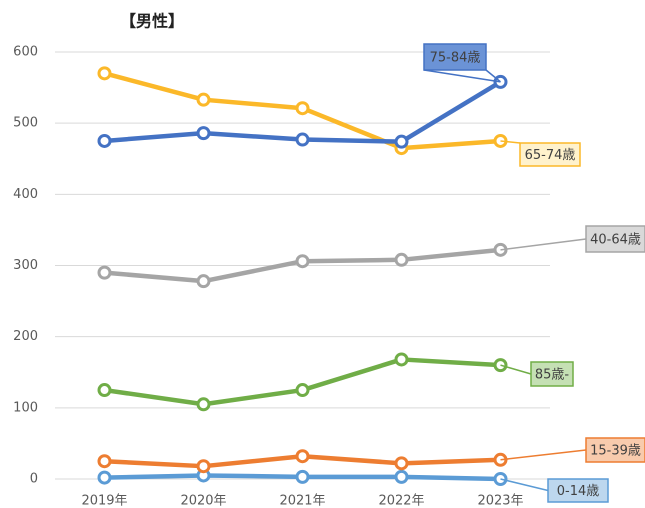 This screenshot has width=645, height=508. I want to click on legend-label: 75-84歳, so click(455, 58).